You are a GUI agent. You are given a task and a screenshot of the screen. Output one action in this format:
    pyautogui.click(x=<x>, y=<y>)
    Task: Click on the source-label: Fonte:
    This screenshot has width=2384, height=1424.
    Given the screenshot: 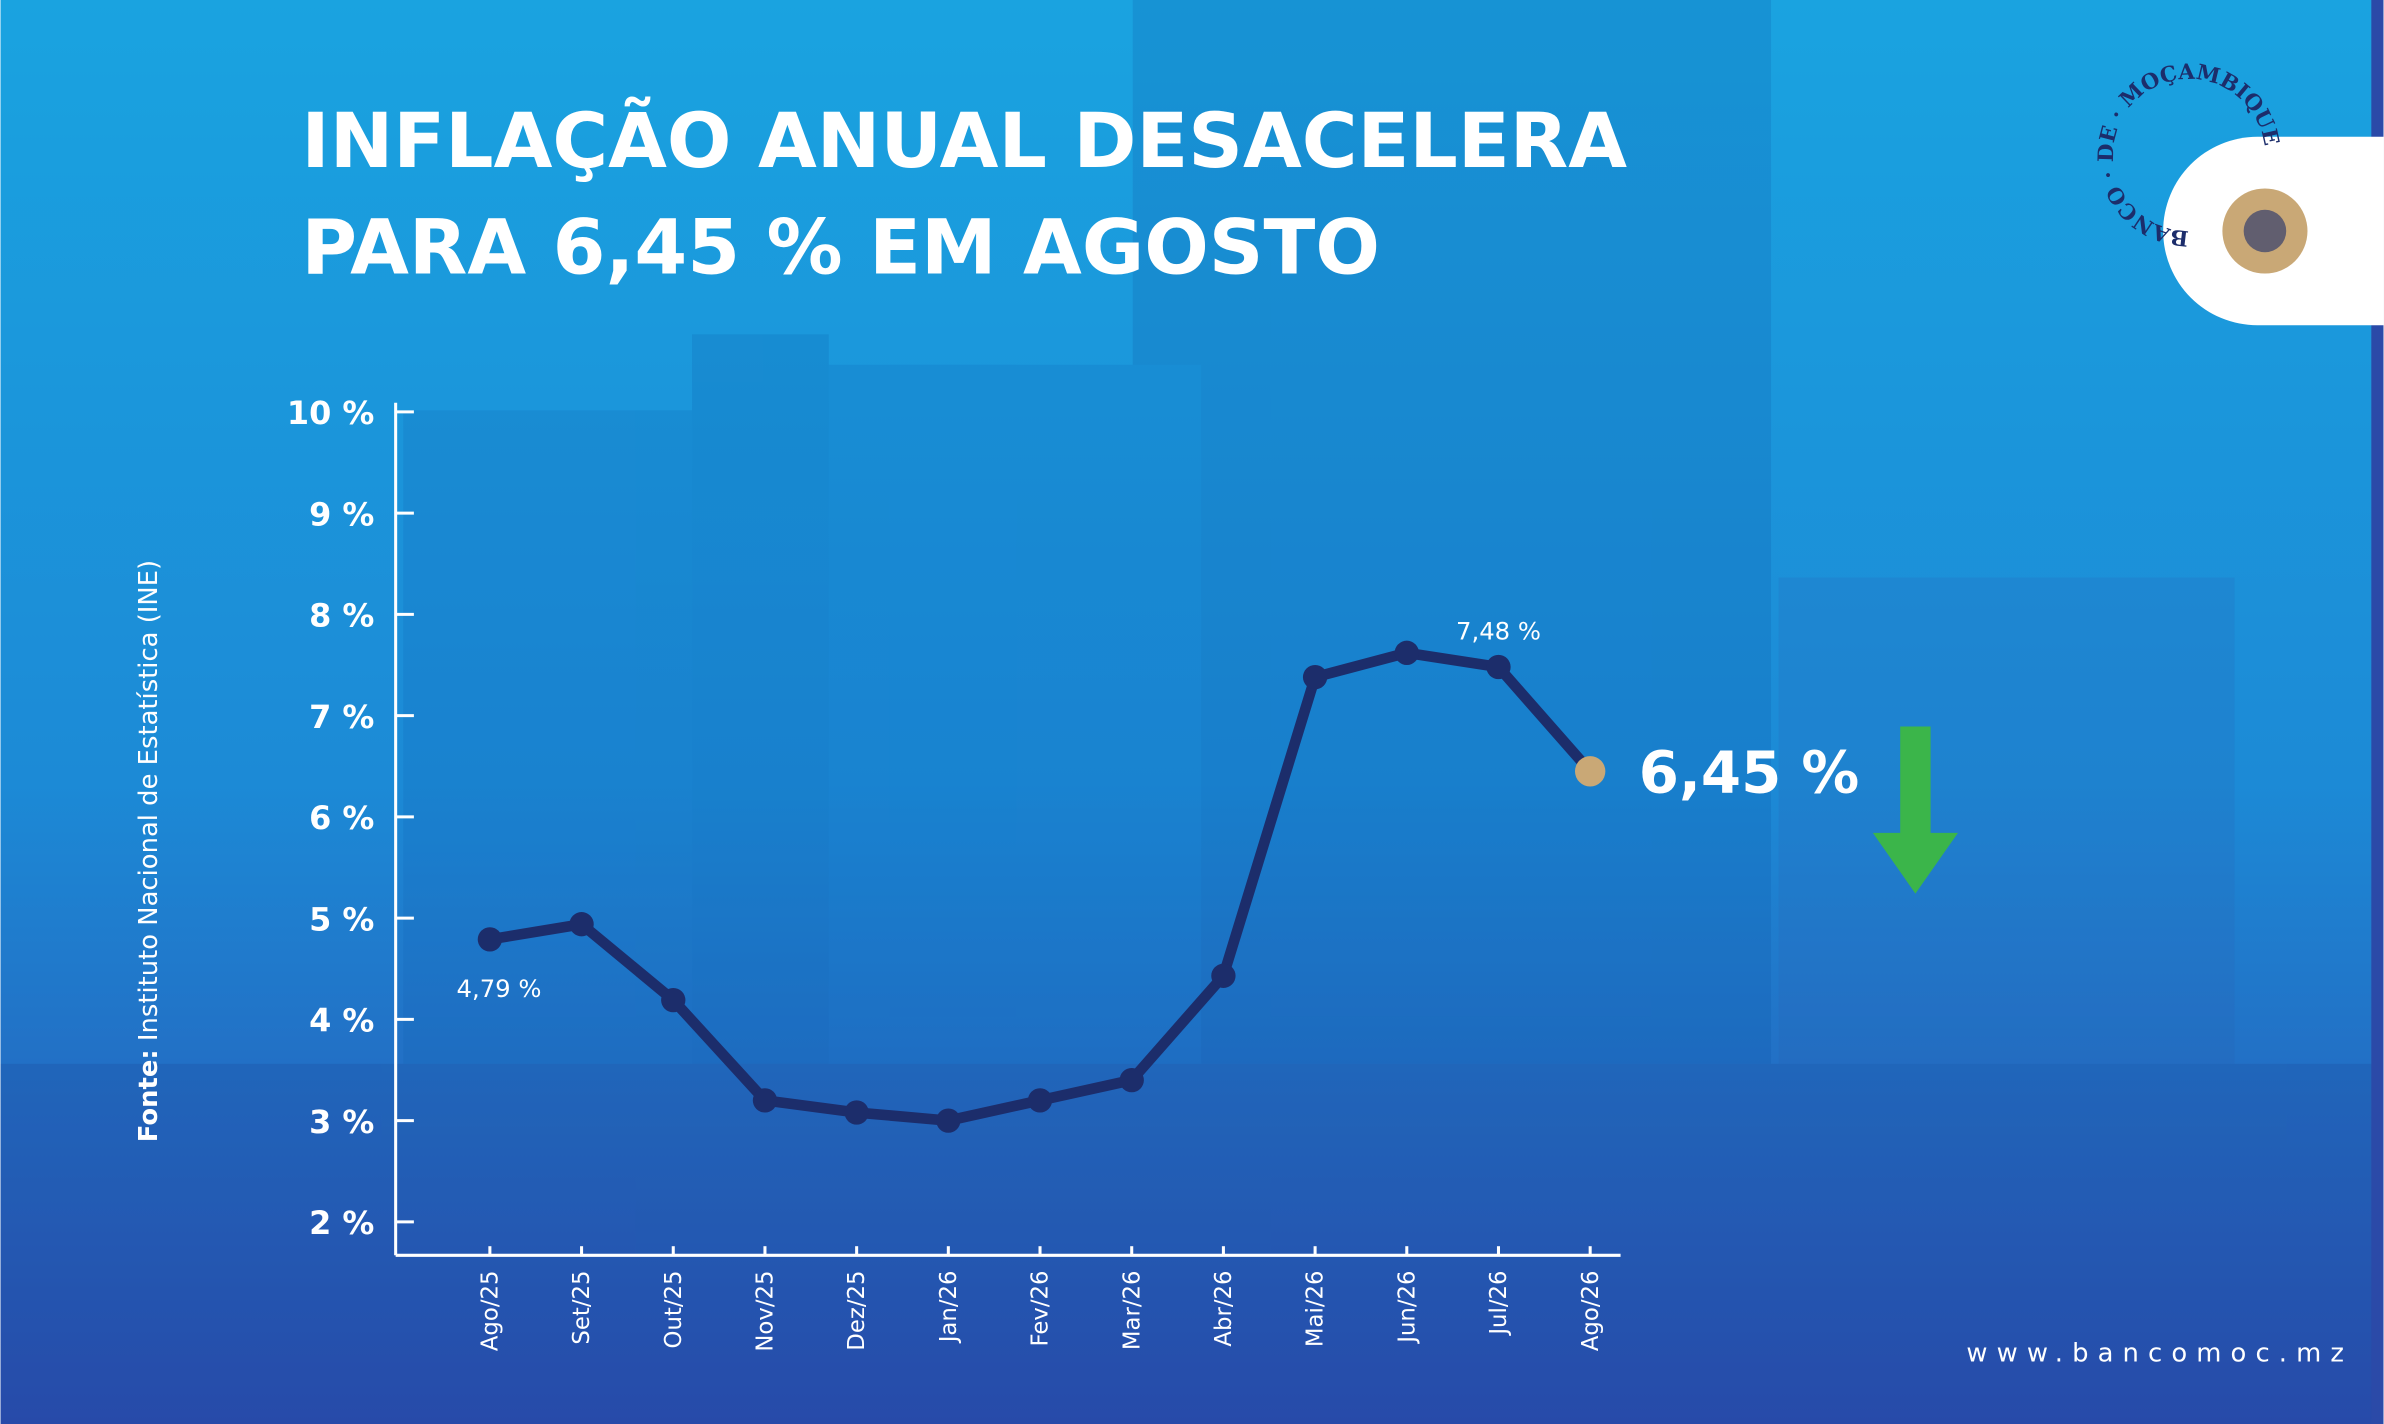 What is the action you would take?
    pyautogui.click(x=149, y=1095)
    